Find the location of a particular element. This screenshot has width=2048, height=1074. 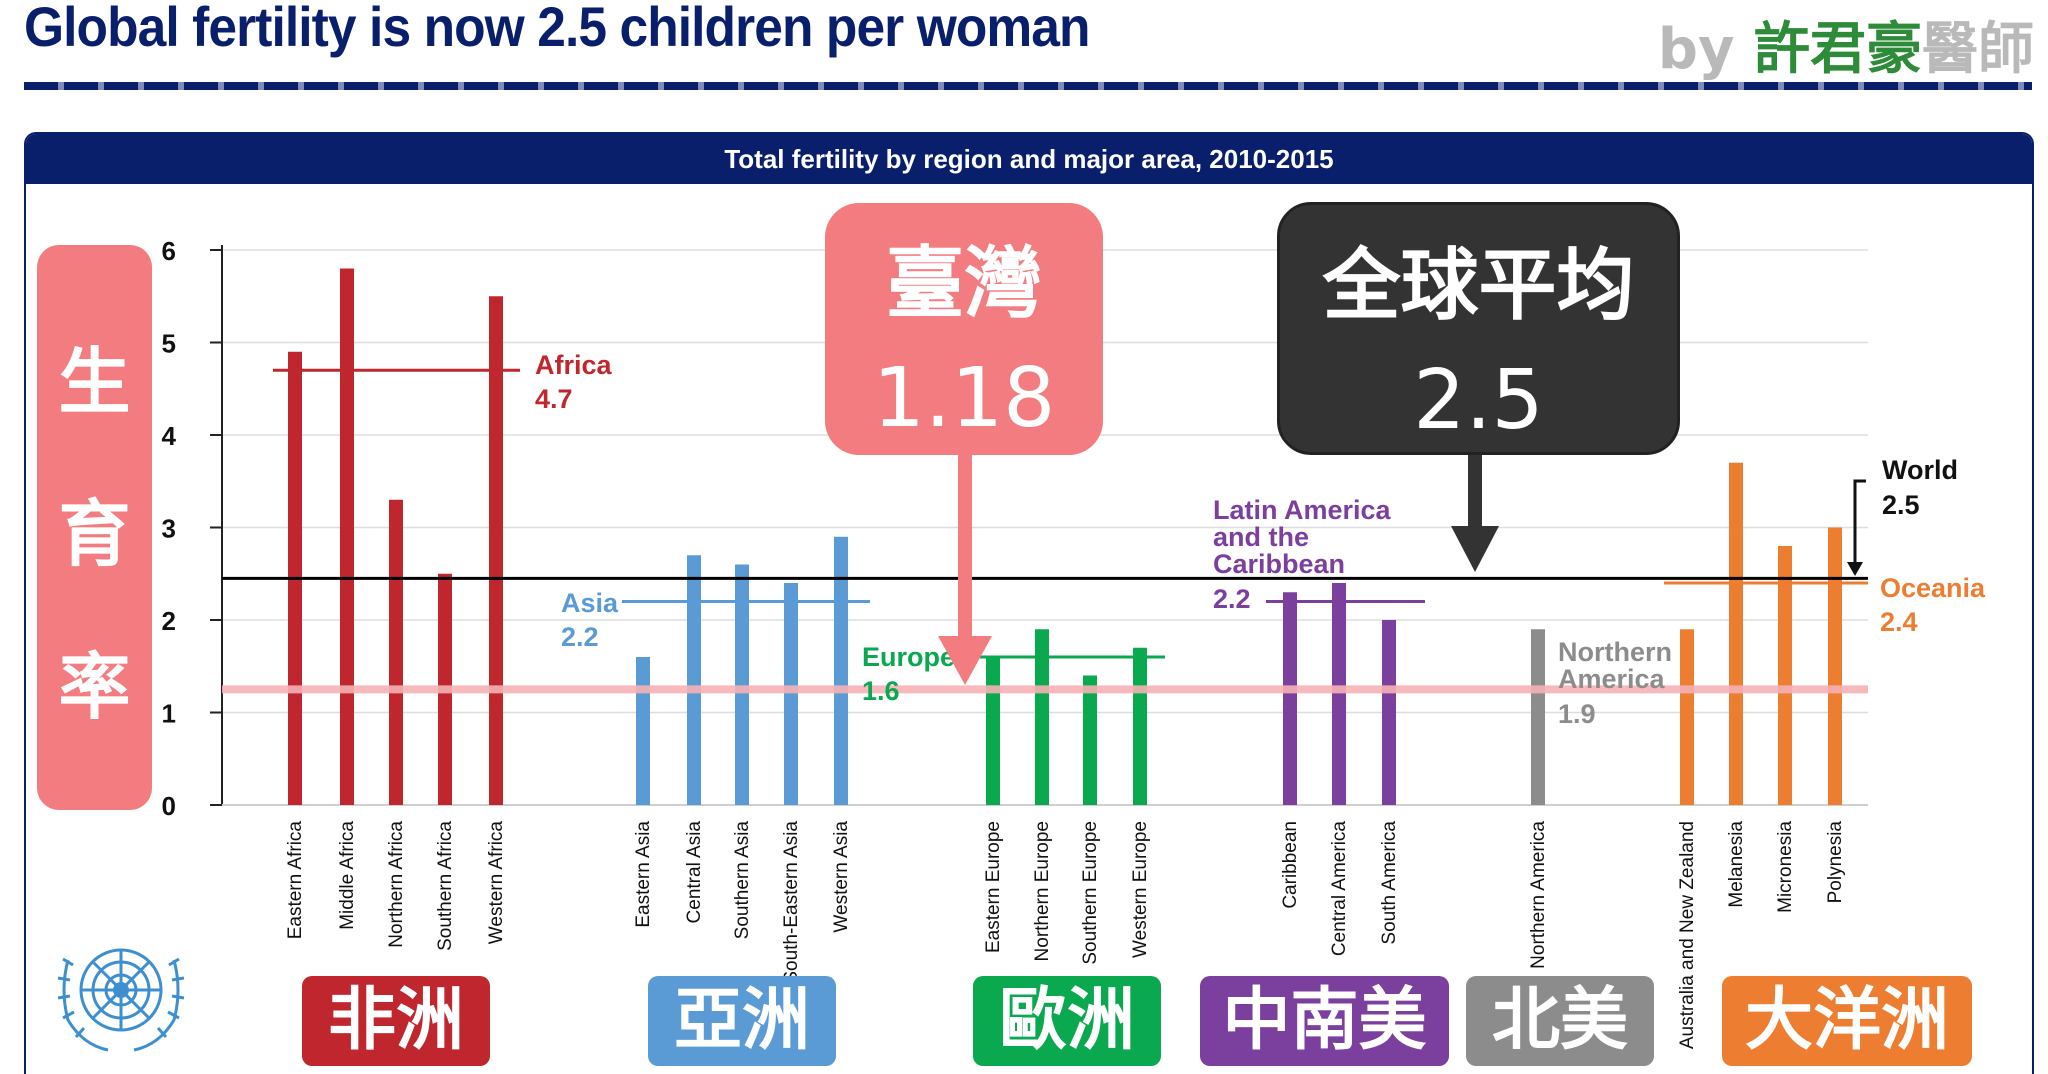

group-label-north-america: America is located at coordinates (1612, 679).